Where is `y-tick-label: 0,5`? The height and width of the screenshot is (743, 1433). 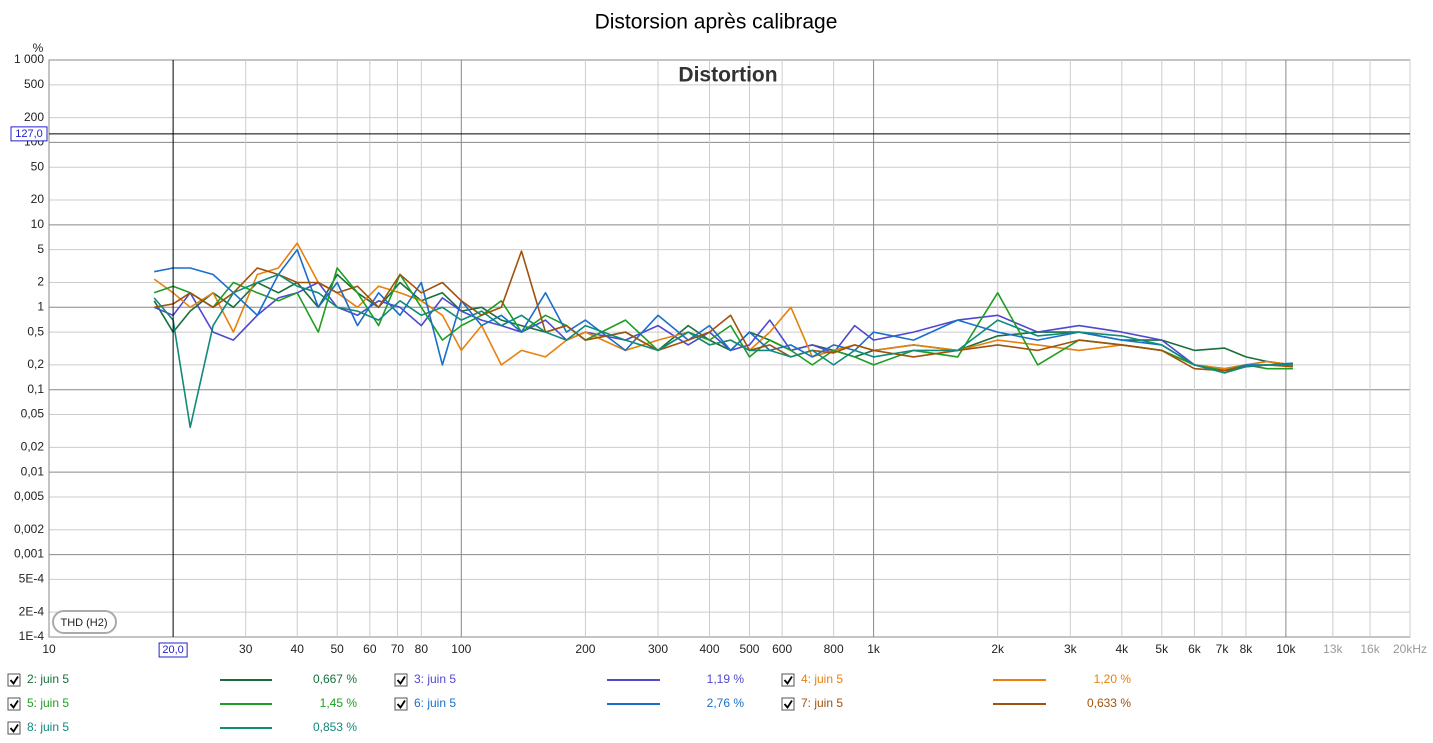 y-tick-label: 0,5 is located at coordinates (35, 331).